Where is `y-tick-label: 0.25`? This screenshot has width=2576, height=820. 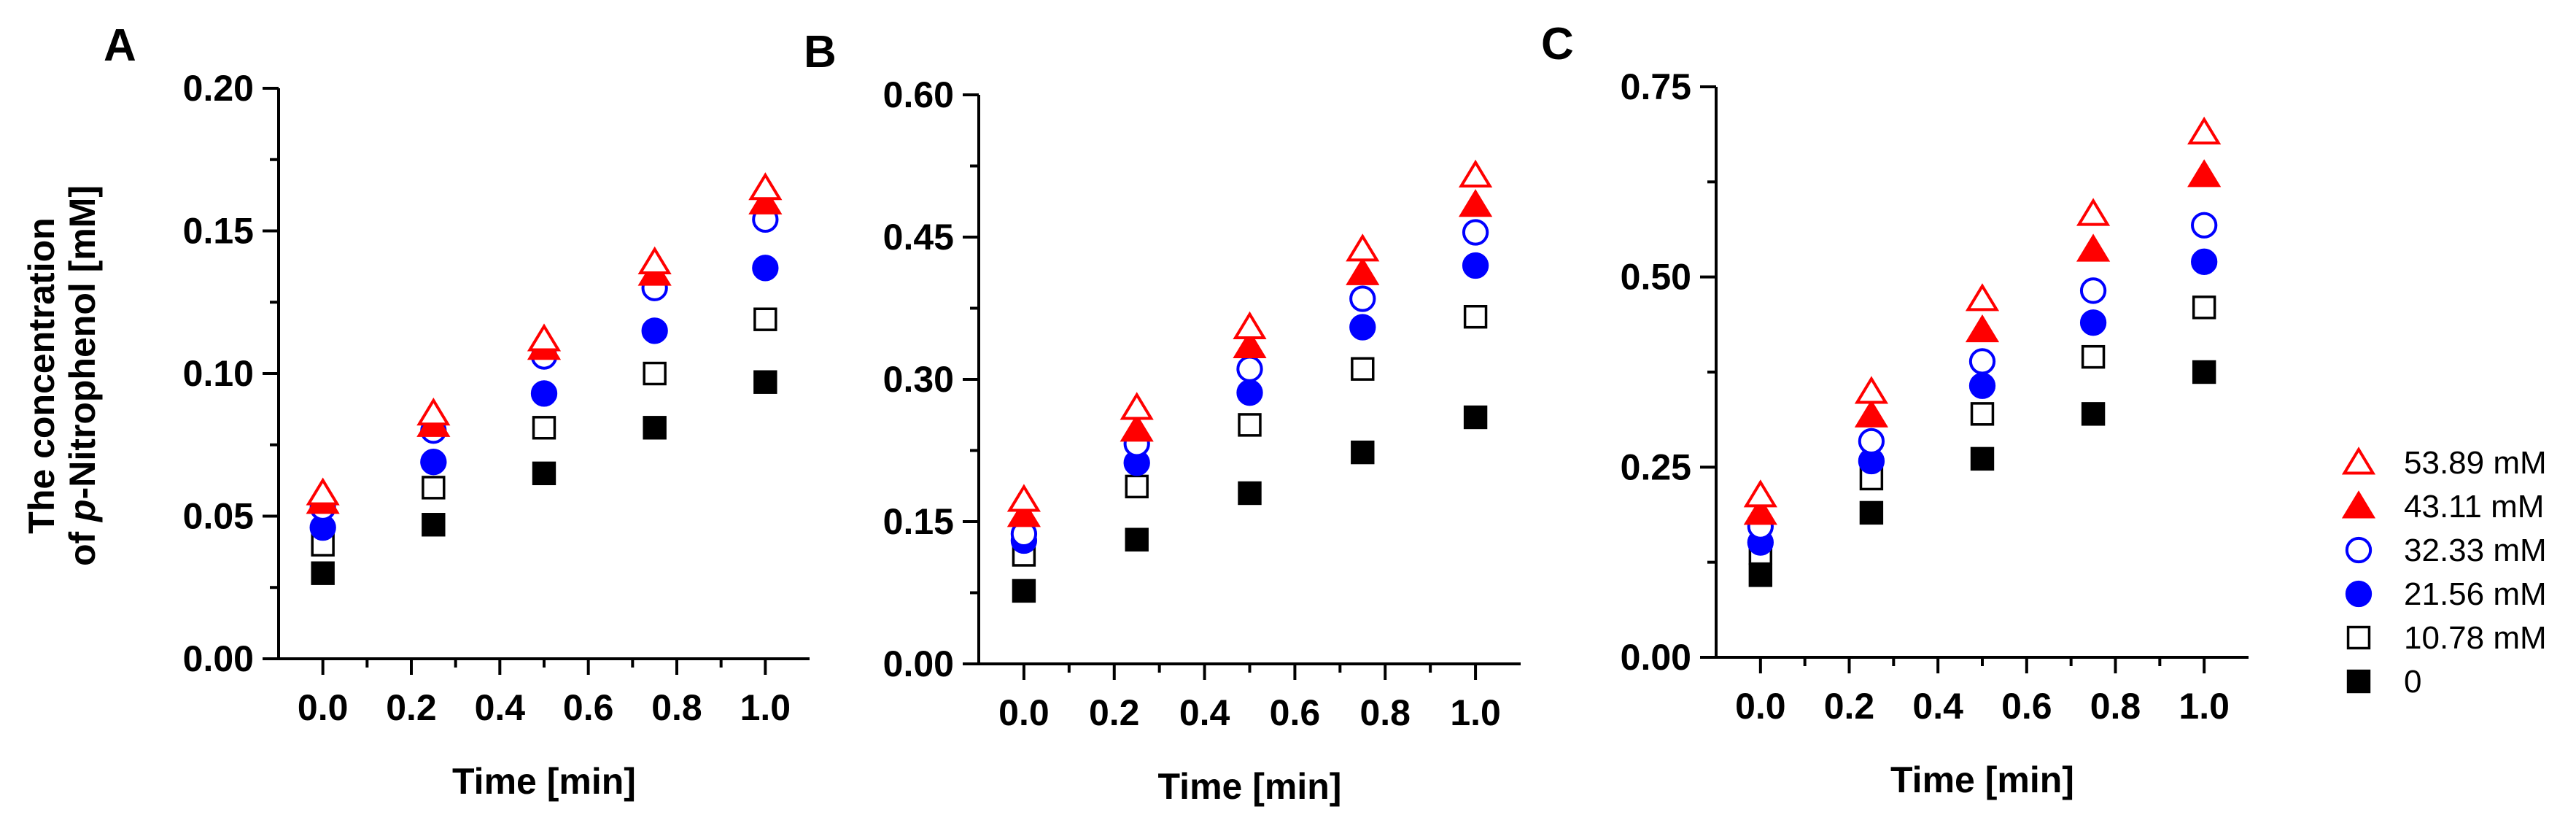 y-tick-label: 0.25 is located at coordinates (1656, 466).